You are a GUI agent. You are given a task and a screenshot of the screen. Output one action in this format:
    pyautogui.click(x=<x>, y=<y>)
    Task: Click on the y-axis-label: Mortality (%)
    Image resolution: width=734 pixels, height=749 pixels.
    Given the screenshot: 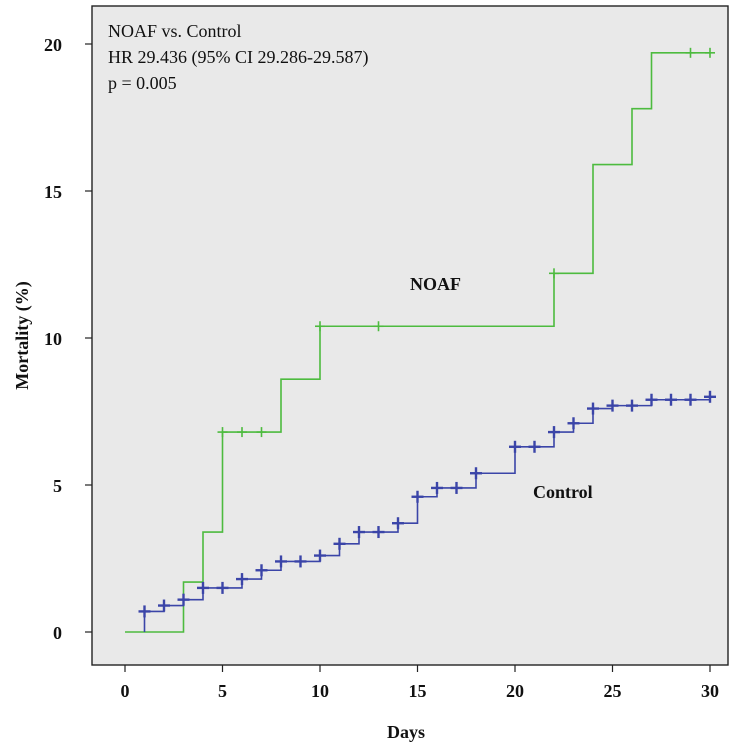 What is the action you would take?
    pyautogui.click(x=22, y=335)
    